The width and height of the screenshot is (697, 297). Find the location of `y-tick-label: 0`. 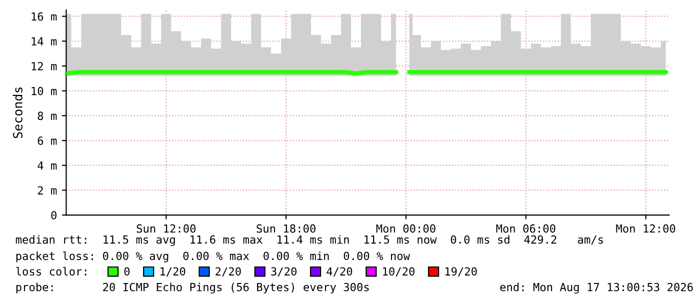

y-tick-label: 0 is located at coordinates (53, 215).